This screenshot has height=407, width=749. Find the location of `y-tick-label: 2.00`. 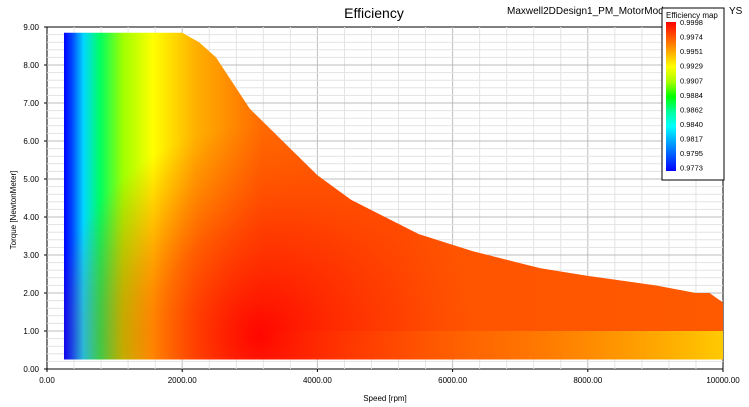

y-tick-label: 2.00 is located at coordinates (31, 293).